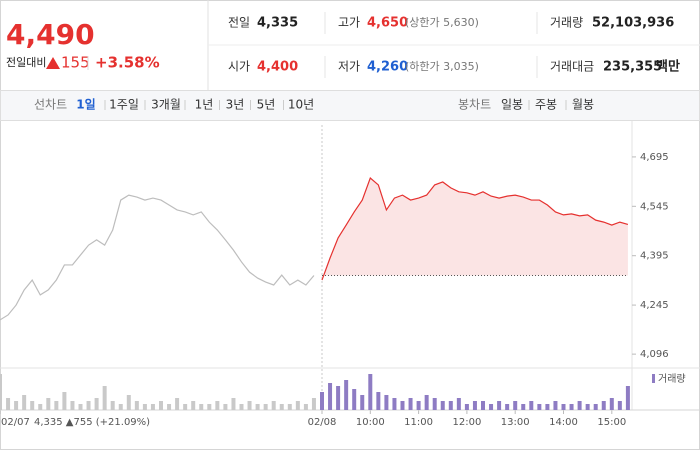 Image resolution: width=700 pixels, height=450 pixels. What do you see at coordinates (370, 422) in the screenshot?
I see `x-tick-label: 10:00` at bounding box center [370, 422].